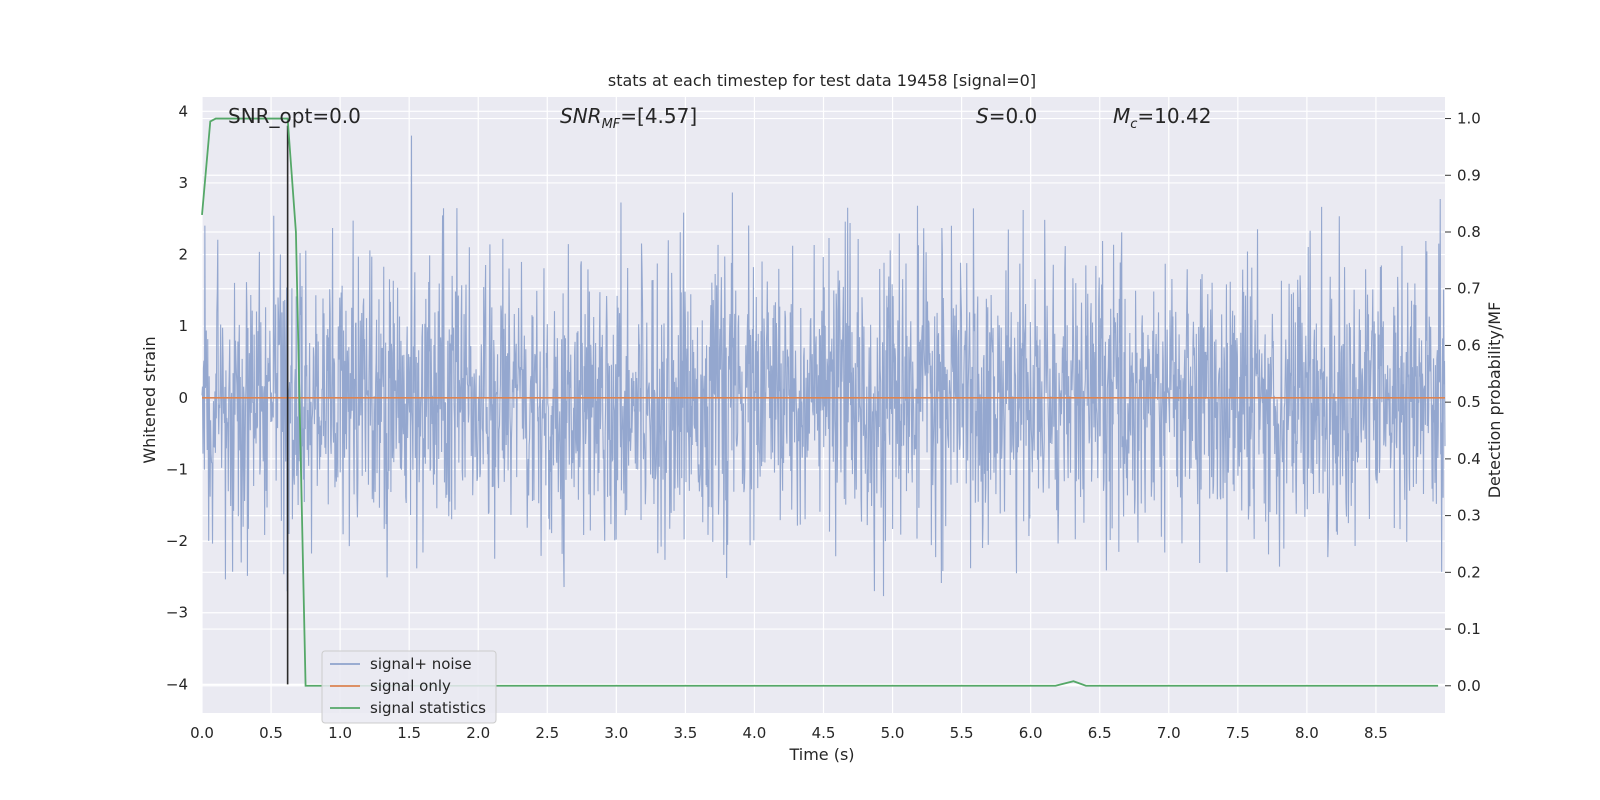  What do you see at coordinates (1469, 232) in the screenshot?
I see `y-tick-label-right: 0.8` at bounding box center [1469, 232].